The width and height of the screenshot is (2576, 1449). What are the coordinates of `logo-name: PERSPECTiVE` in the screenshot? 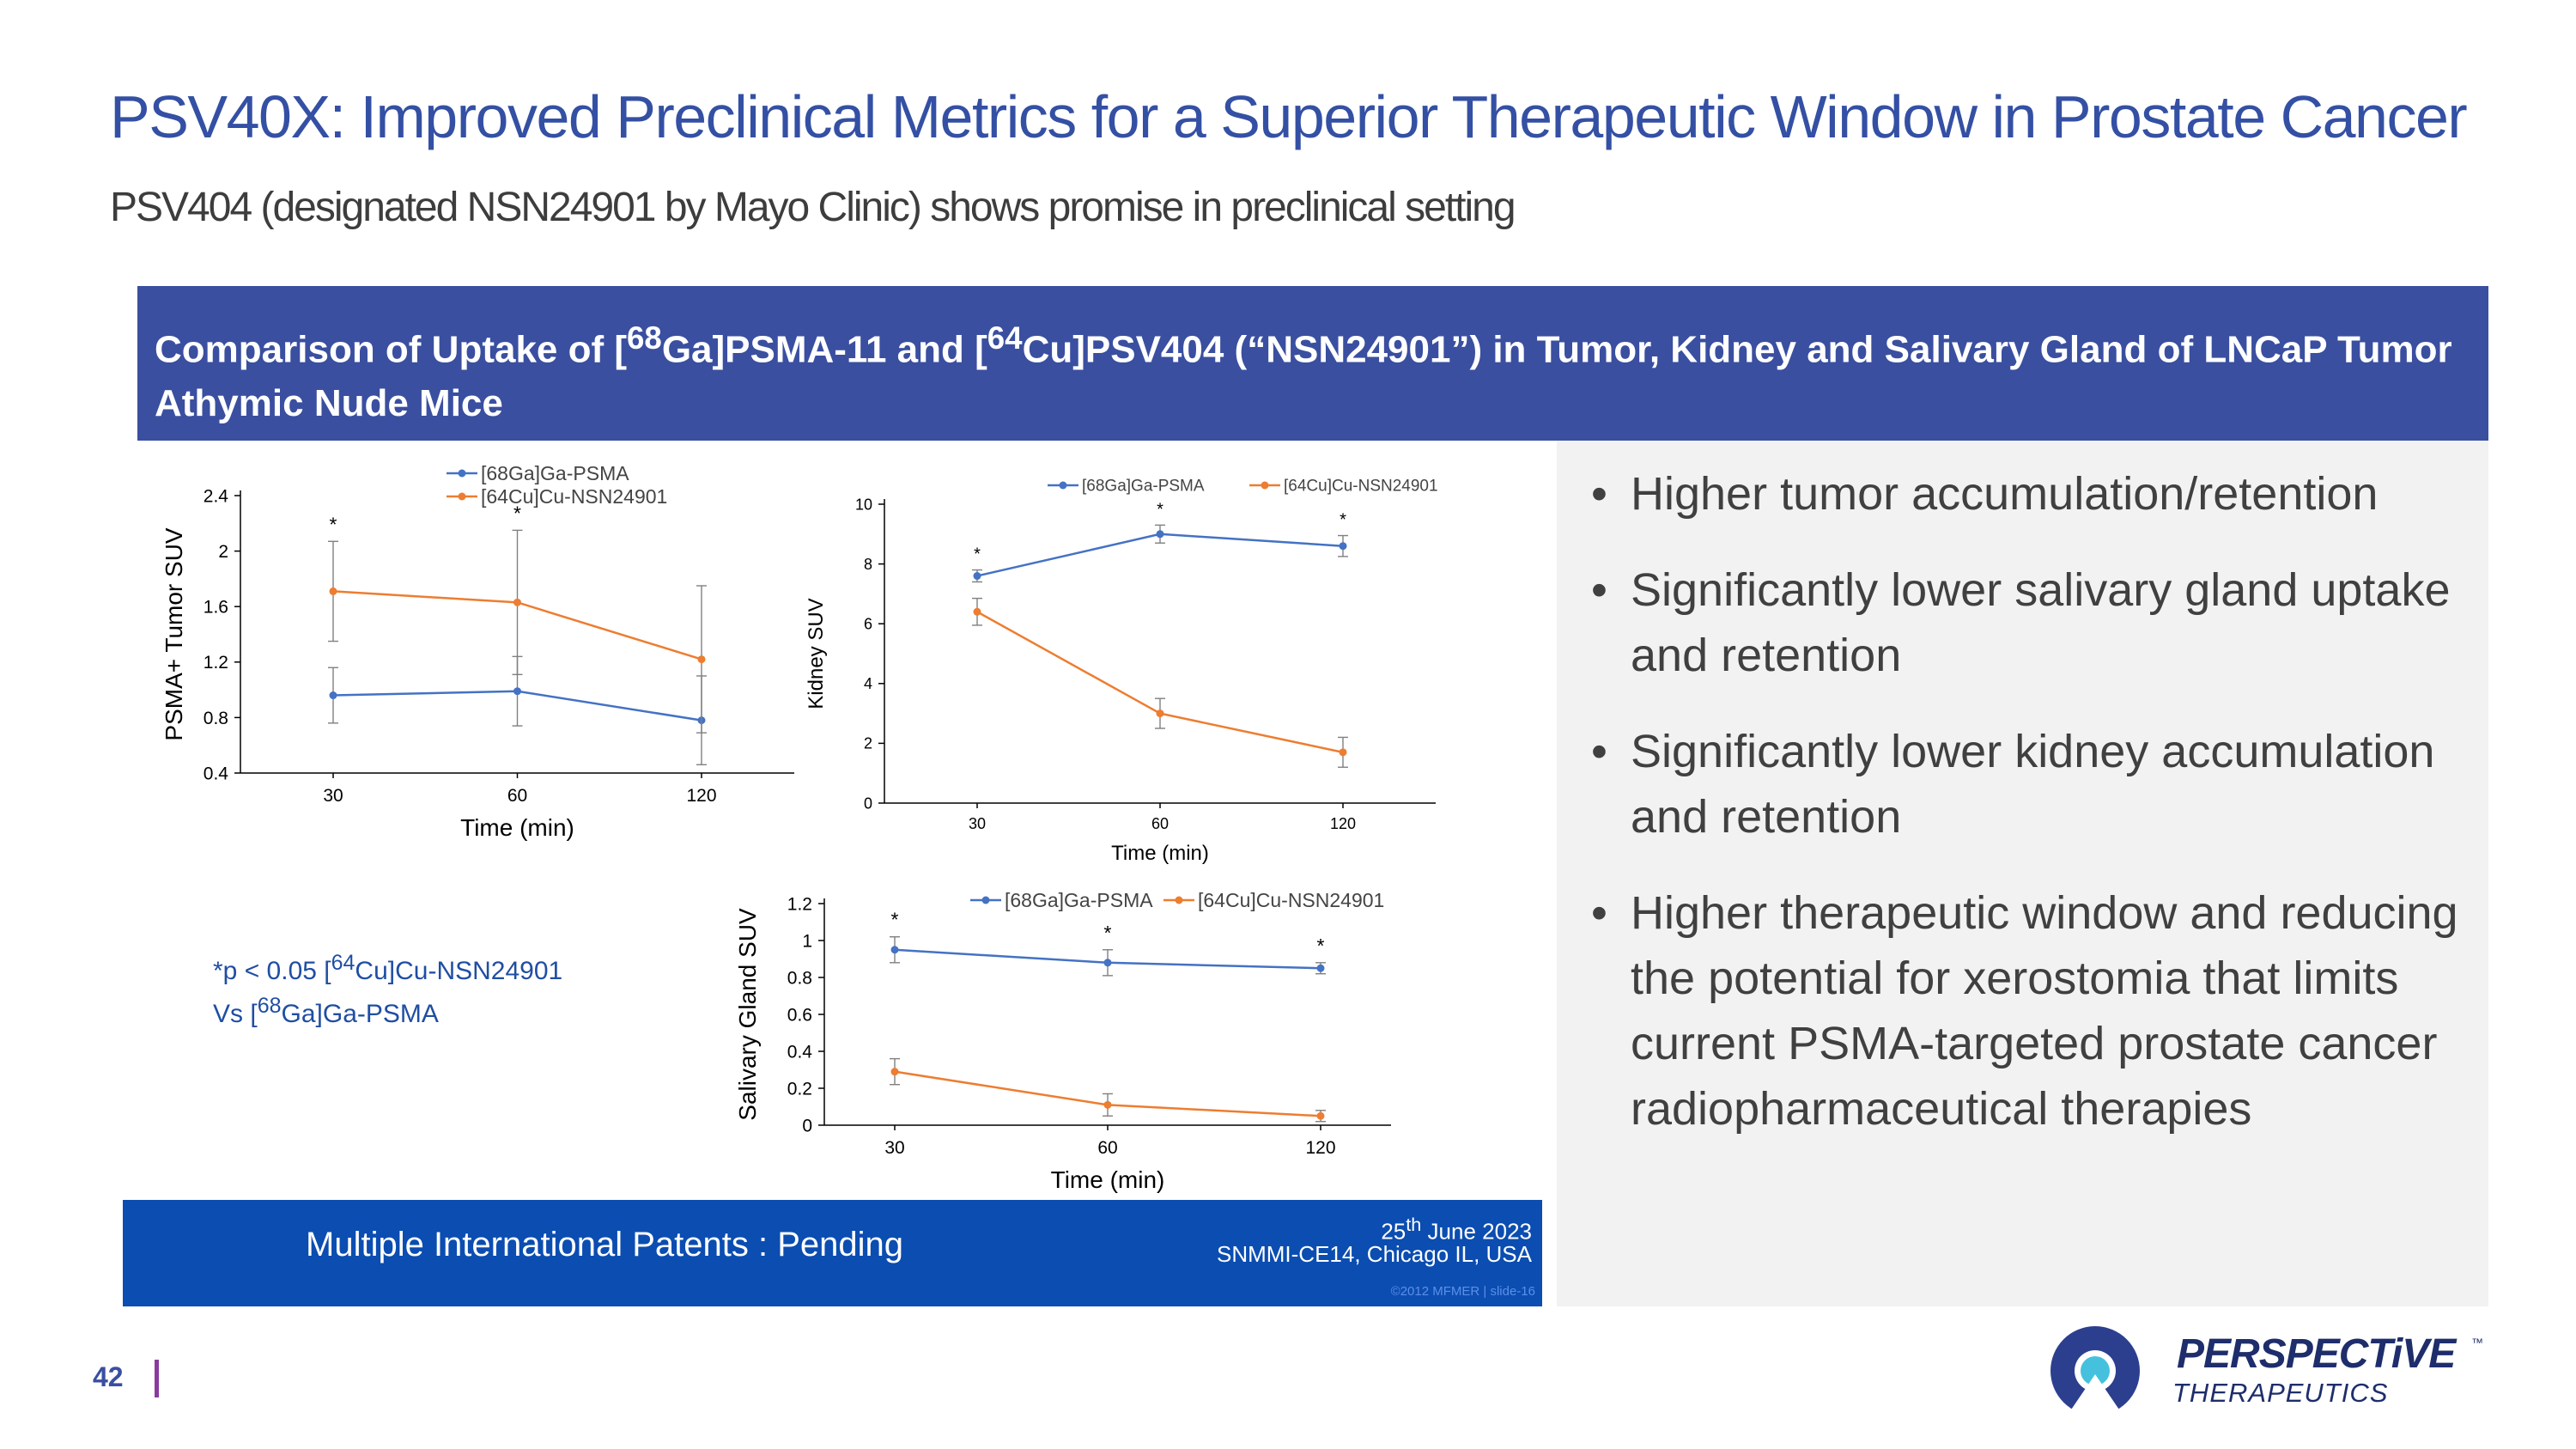 It's located at (2317, 1354).